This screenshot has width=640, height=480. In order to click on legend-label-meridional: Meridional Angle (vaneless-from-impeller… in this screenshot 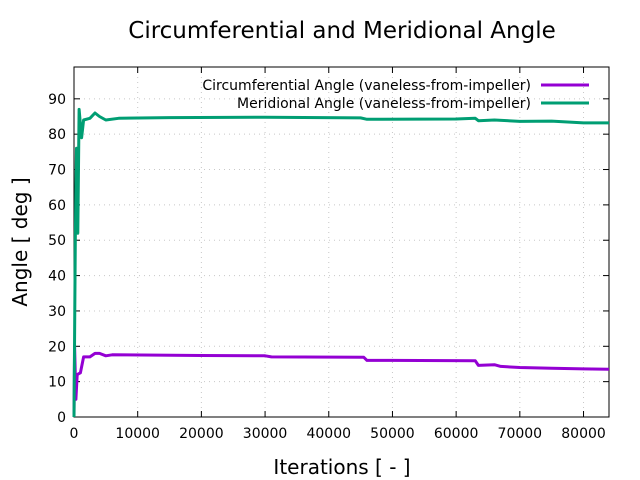, I will do `click(384, 104)`.